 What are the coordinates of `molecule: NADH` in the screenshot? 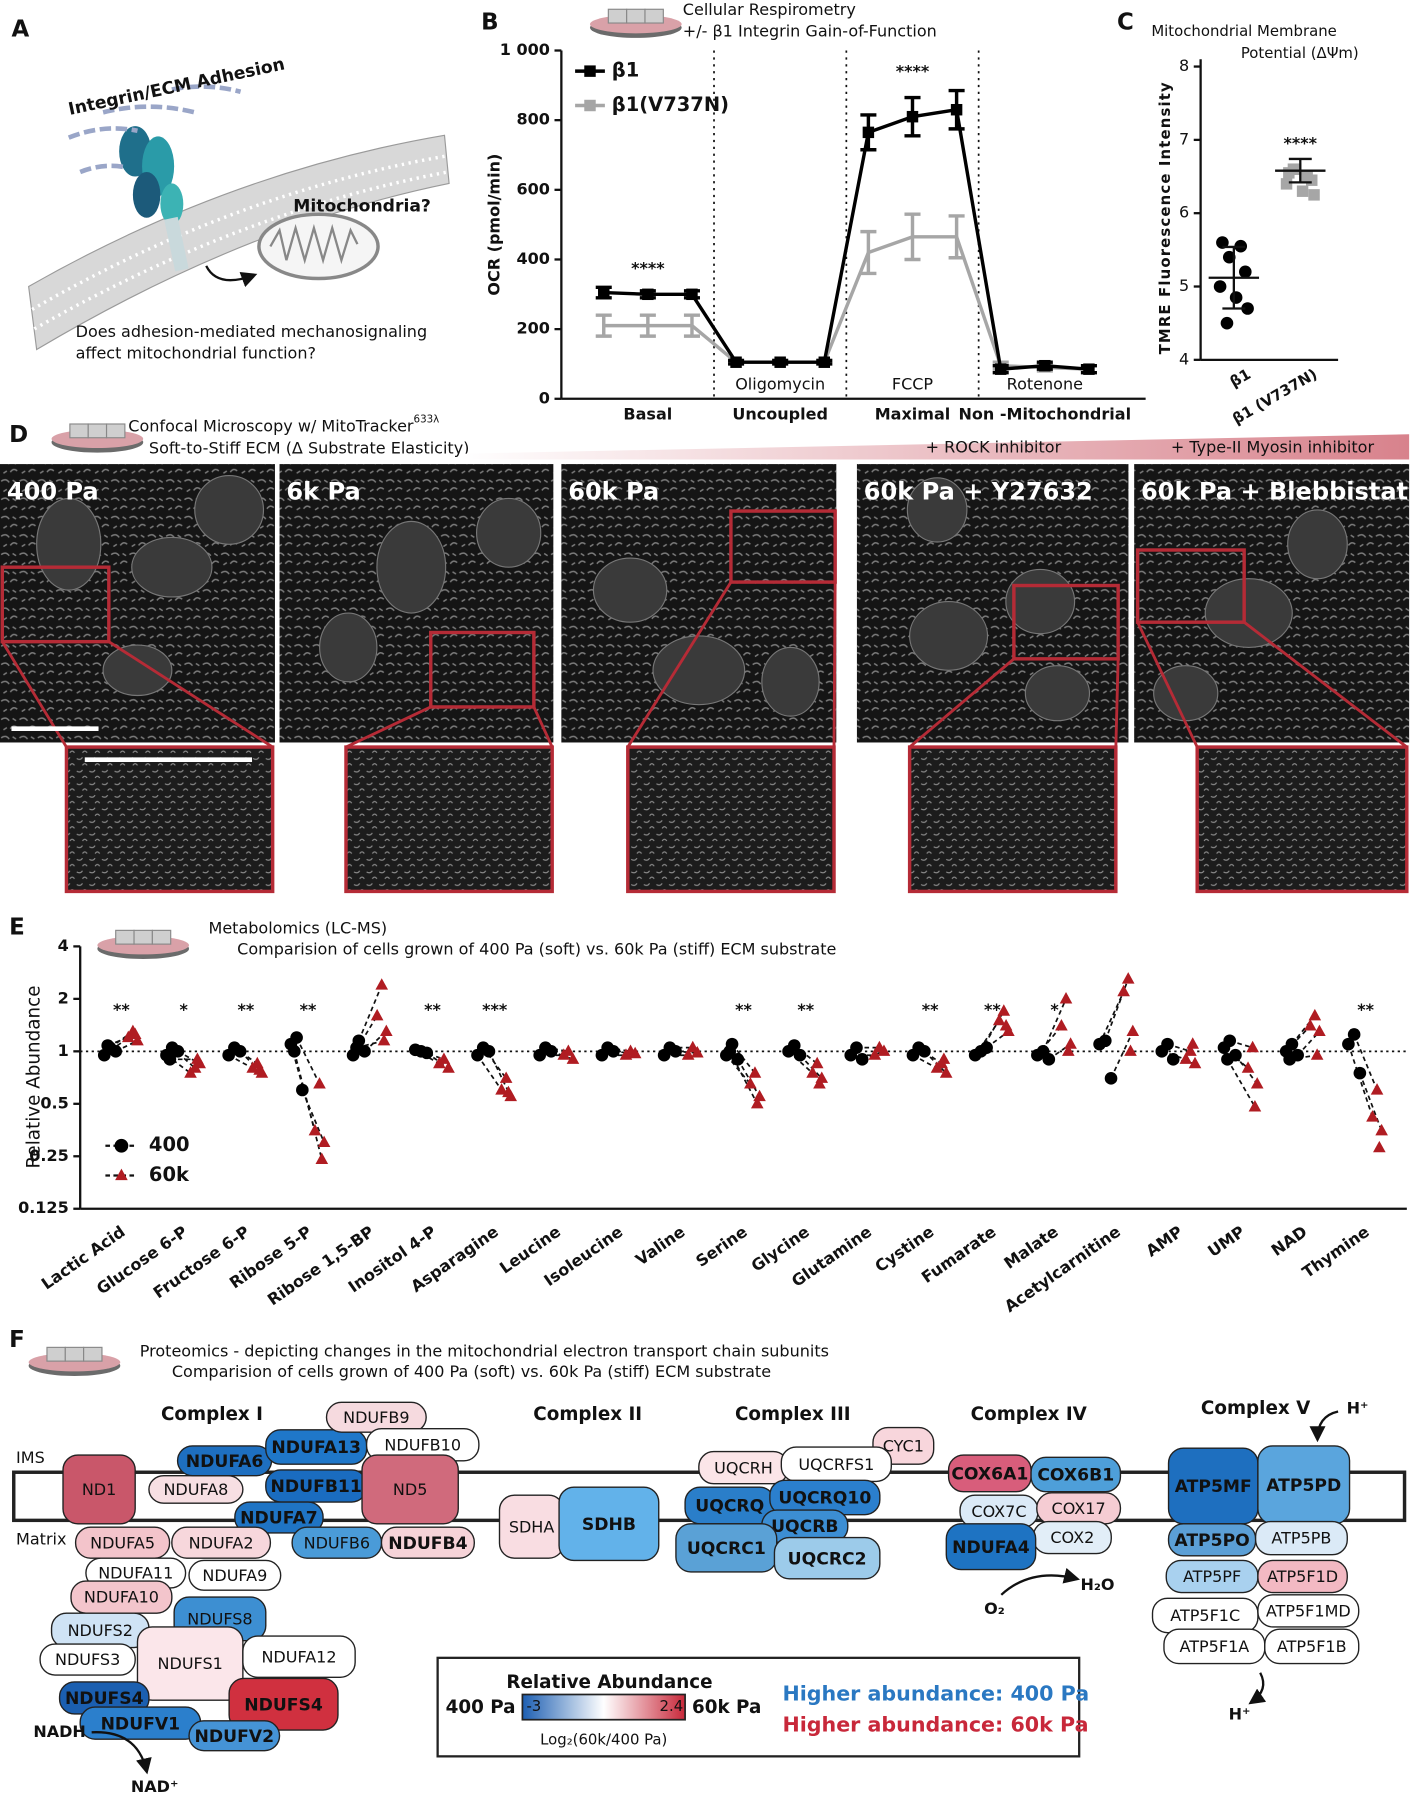 It's located at (59, 1731).